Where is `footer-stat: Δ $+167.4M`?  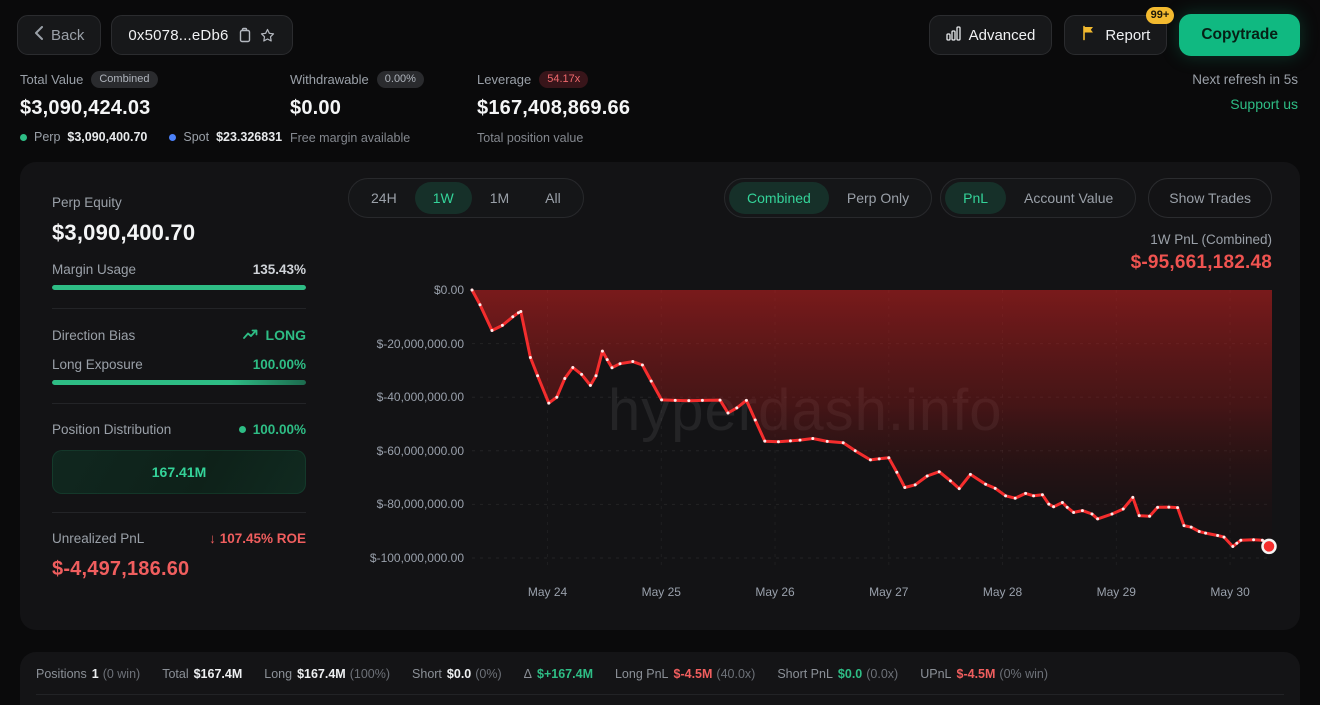
footer-stat: Δ $+167.4M is located at coordinates (558, 674).